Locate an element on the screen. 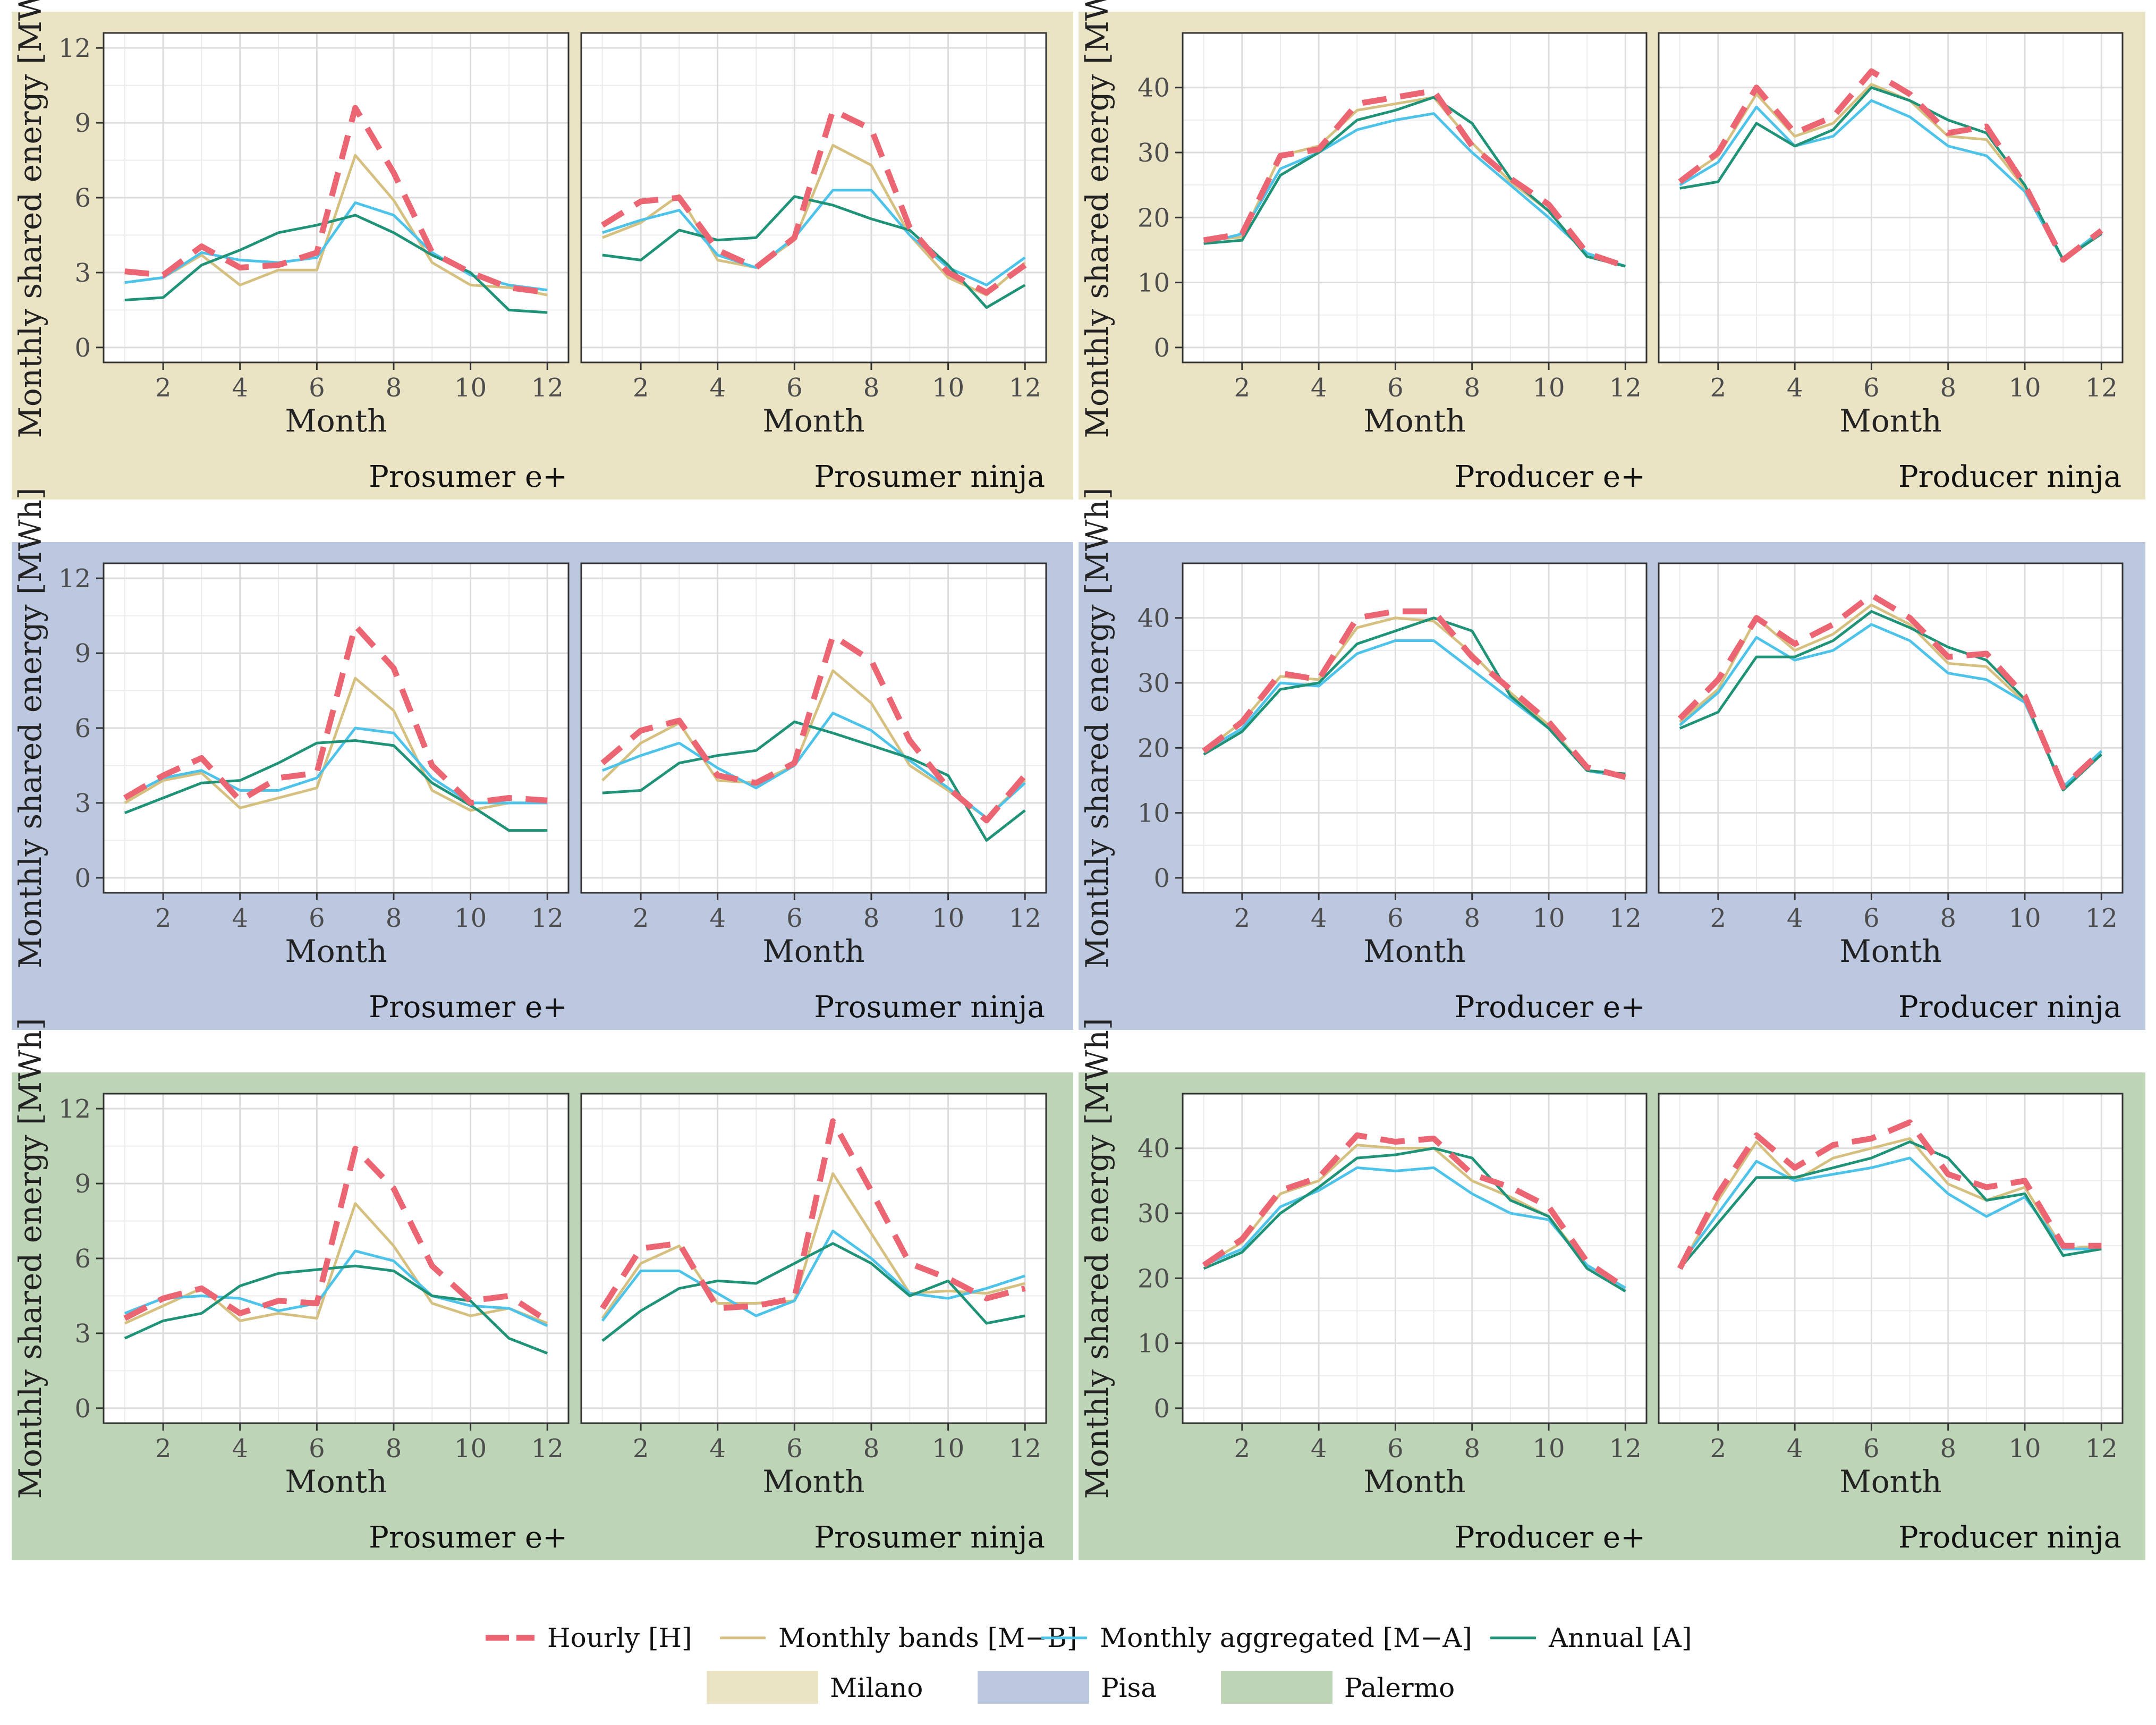  strip-label: Prosumer e+ is located at coordinates (468, 1537).